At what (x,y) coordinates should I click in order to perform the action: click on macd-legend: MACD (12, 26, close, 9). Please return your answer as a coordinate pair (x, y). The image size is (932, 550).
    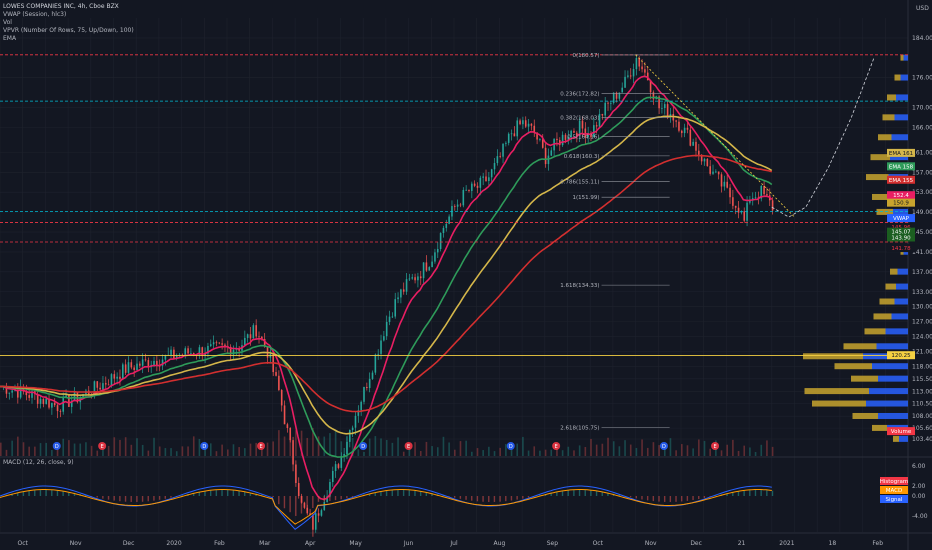
    Looking at the image, I should click on (38, 462).